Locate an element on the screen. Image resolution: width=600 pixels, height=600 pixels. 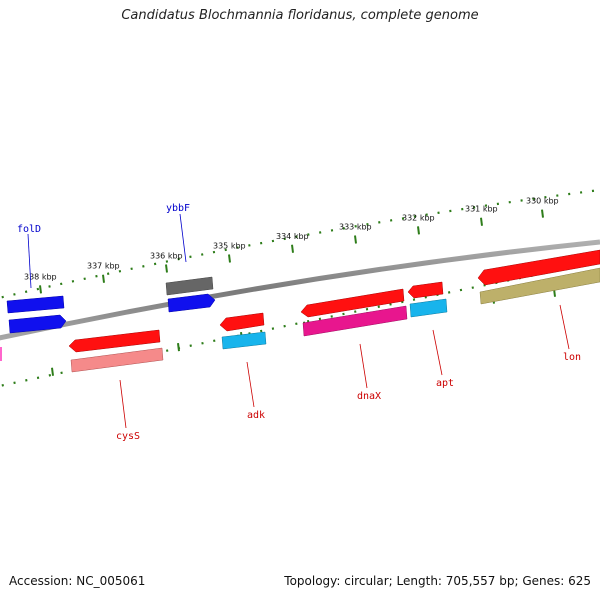
scale-tick-label: 333 kbp is located at coordinates (355, 226).